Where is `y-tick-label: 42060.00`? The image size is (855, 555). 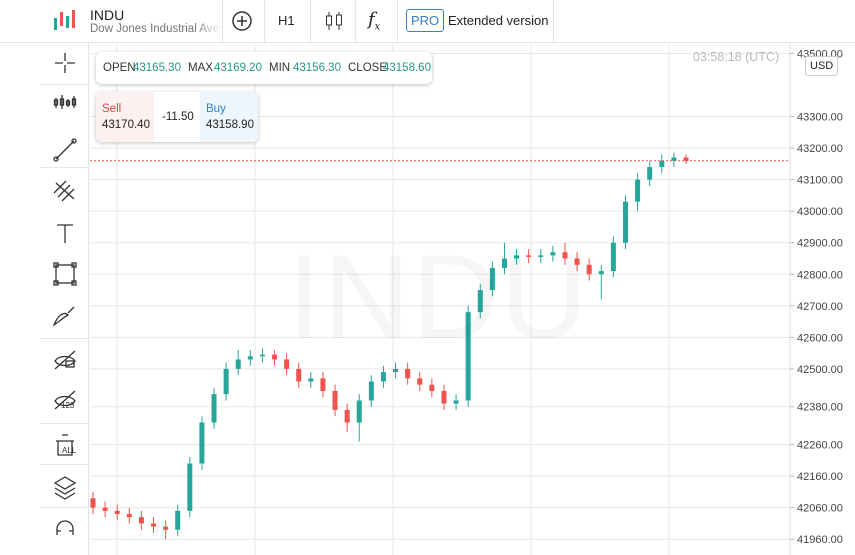
y-tick-label: 42060.00 is located at coordinates (820, 509).